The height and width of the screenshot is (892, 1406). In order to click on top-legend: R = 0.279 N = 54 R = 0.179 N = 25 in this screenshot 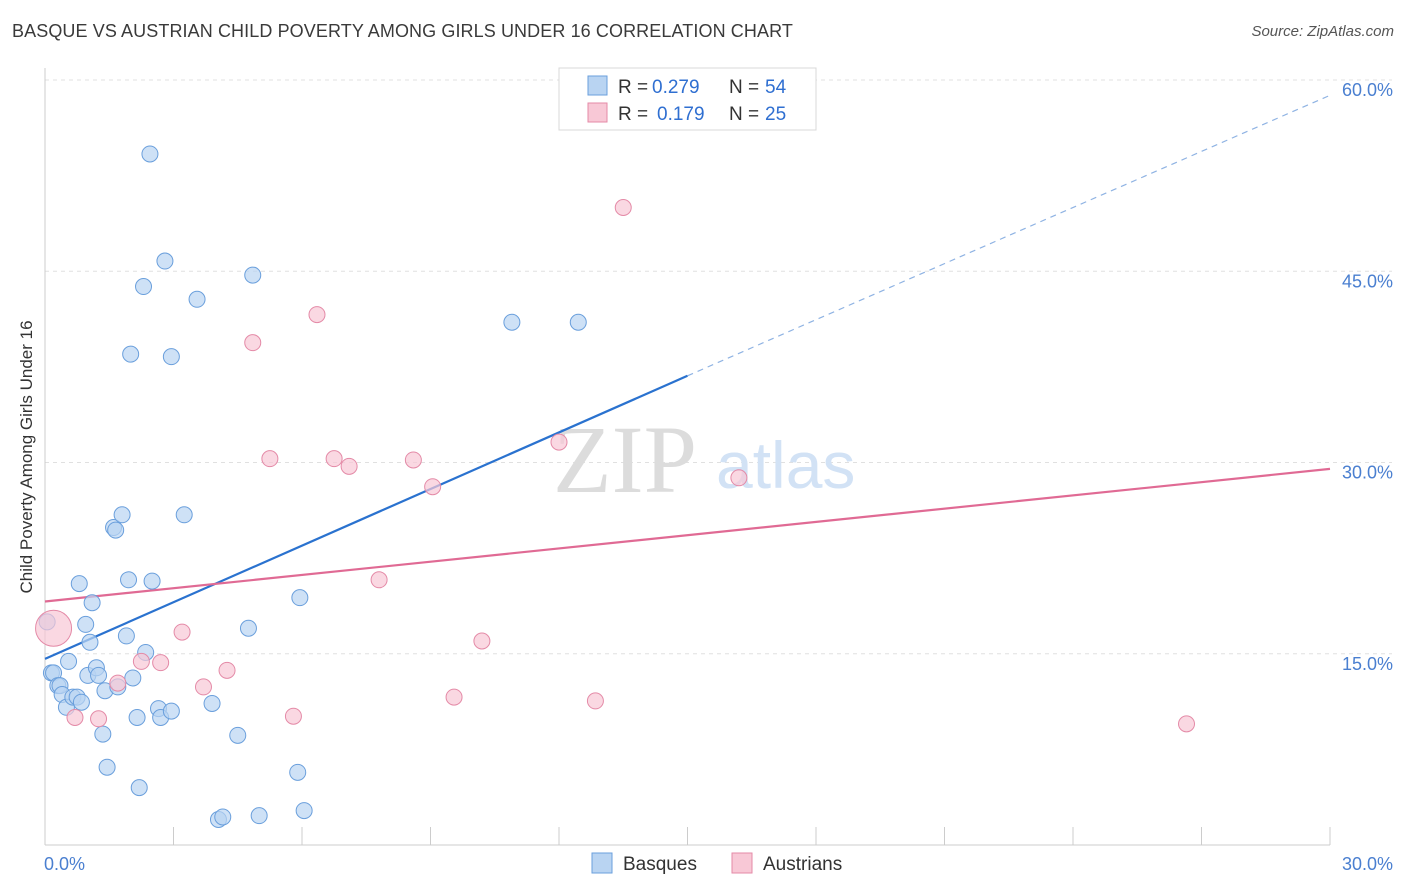, I will do `click(687, 99)`.